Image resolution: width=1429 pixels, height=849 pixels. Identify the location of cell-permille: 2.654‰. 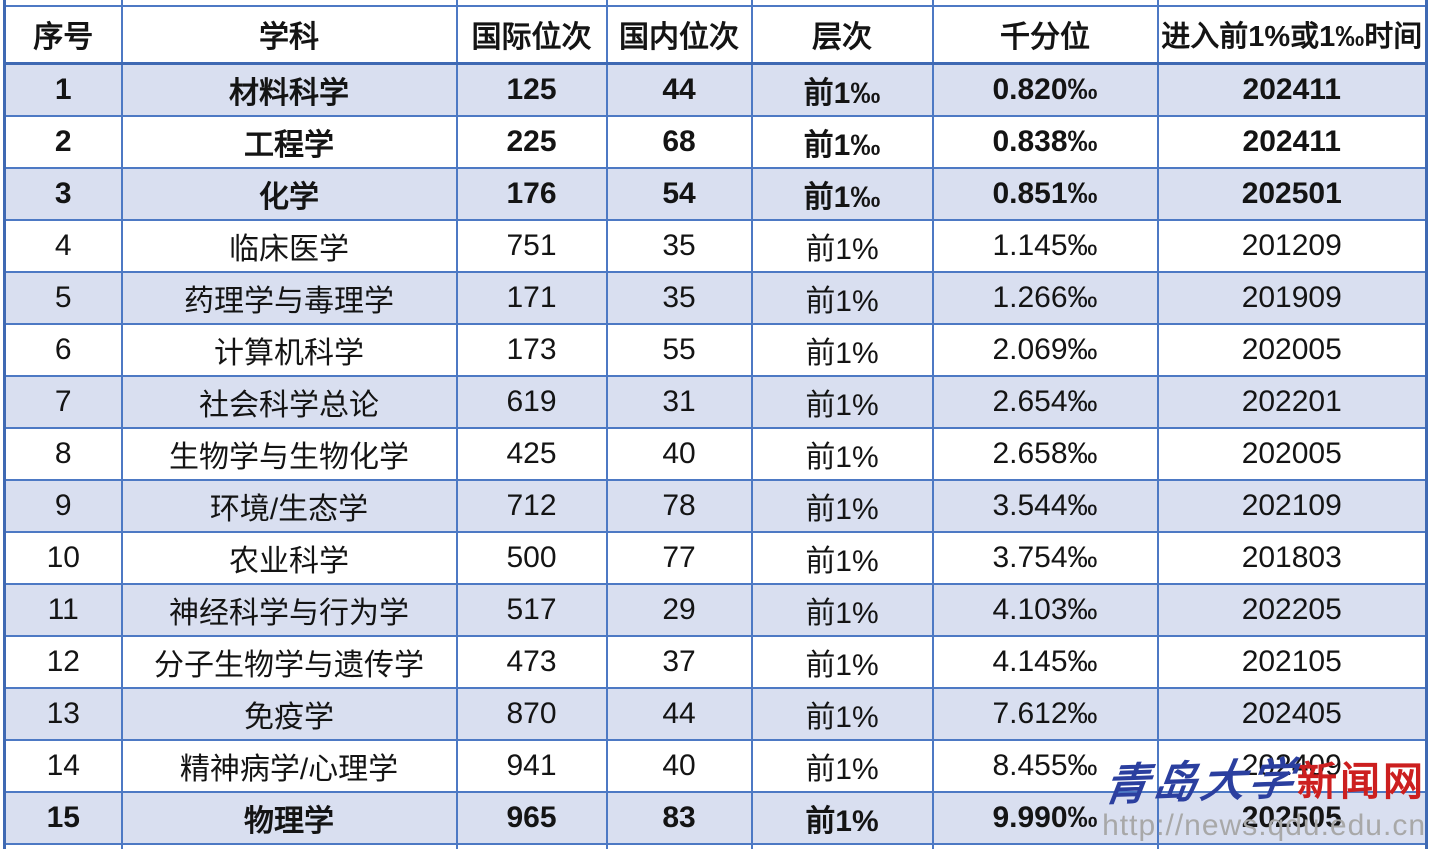
(1045, 401).